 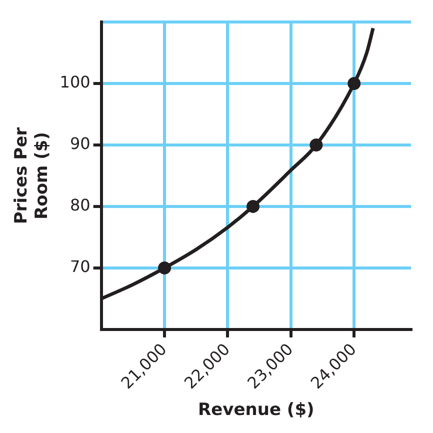 I want to click on y-axis-title: Prices Per Room ($), so click(x=32, y=175).